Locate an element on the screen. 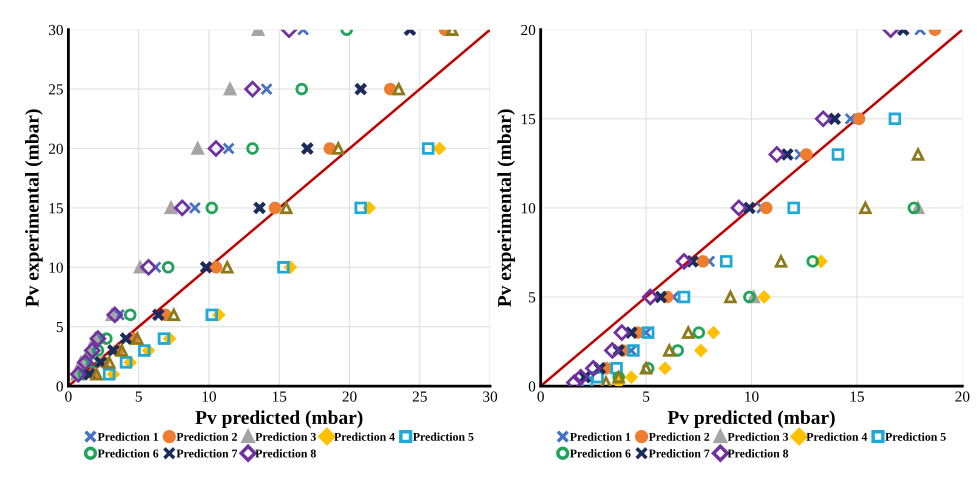  x-tick-label: 25 is located at coordinates (419, 396).